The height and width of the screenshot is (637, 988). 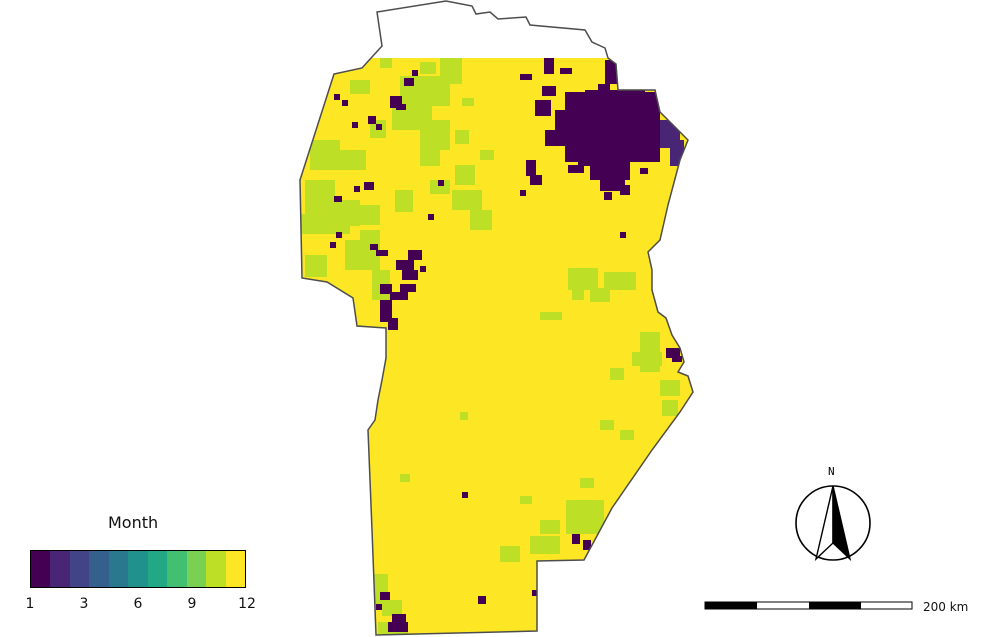 What do you see at coordinates (192, 604) in the screenshot?
I see `legend-tick: 9` at bounding box center [192, 604].